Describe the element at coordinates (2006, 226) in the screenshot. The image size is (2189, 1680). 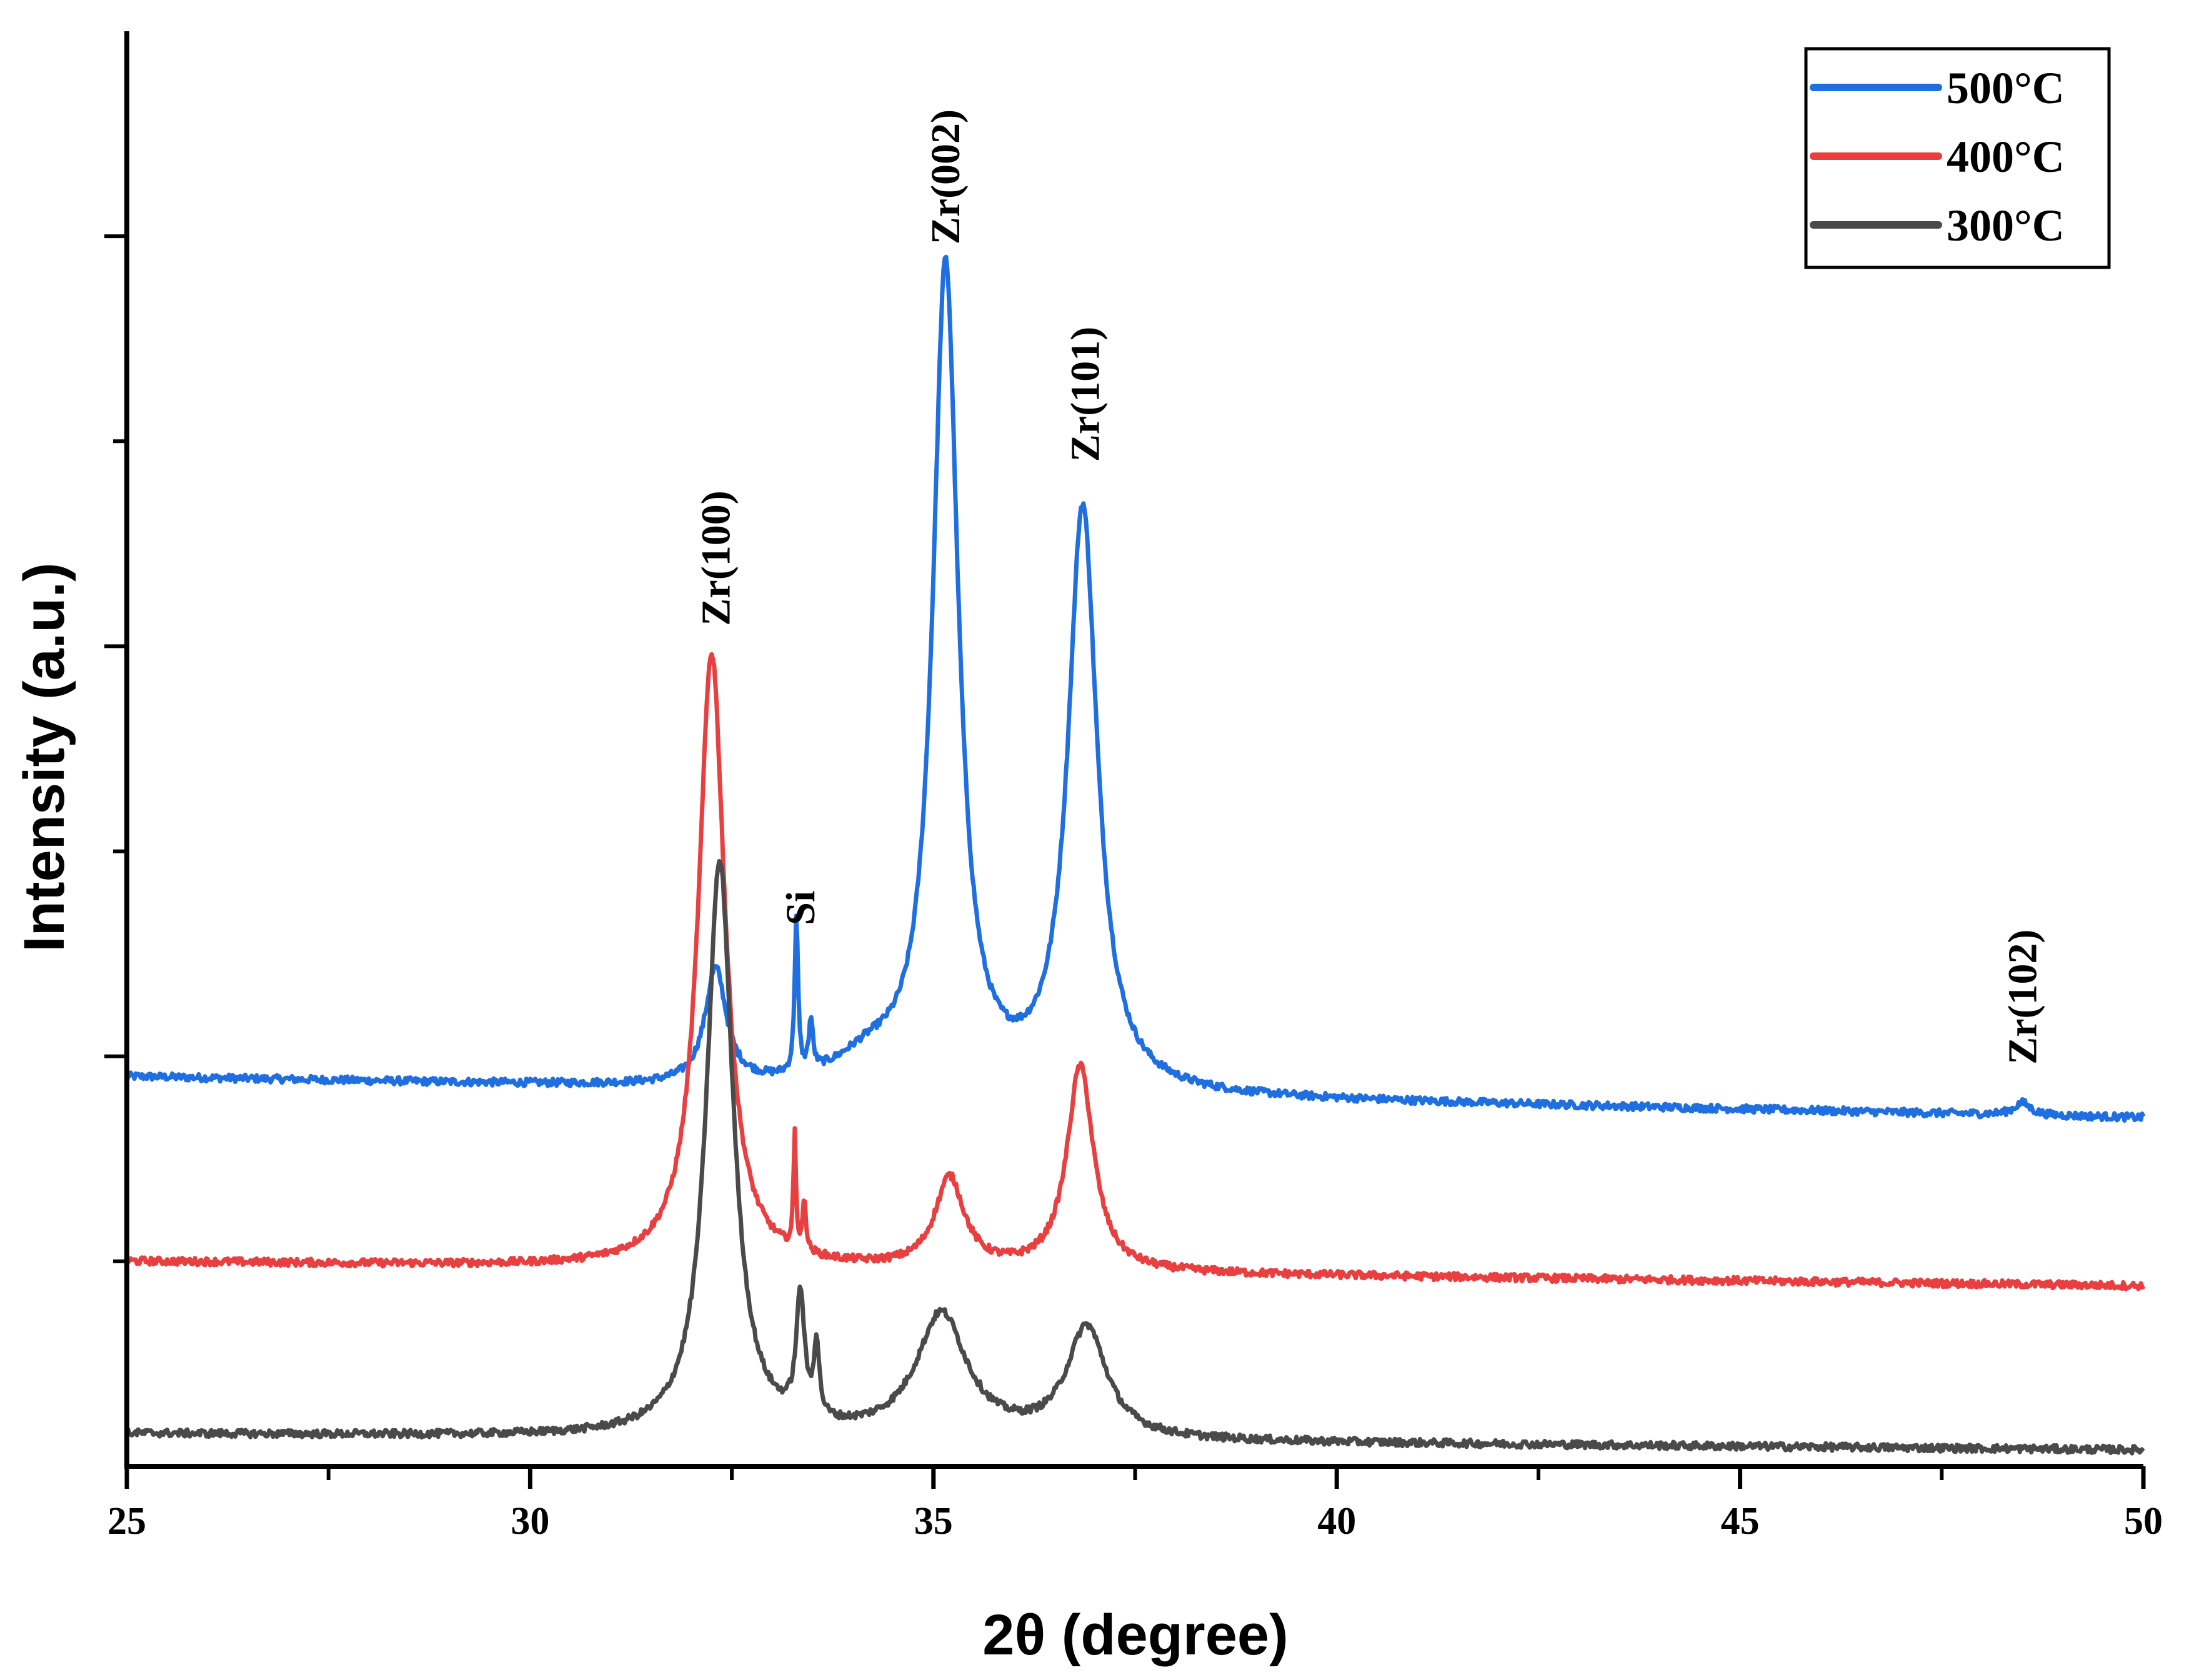
I see `legend-label: 300°C` at that location.